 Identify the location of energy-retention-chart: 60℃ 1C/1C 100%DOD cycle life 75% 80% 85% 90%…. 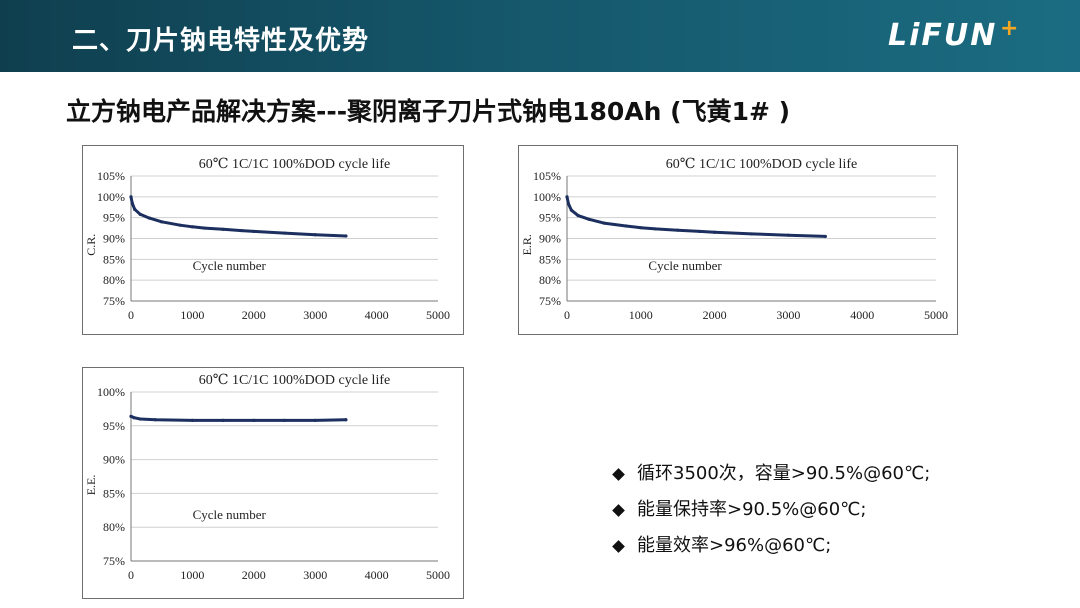
(738, 240).